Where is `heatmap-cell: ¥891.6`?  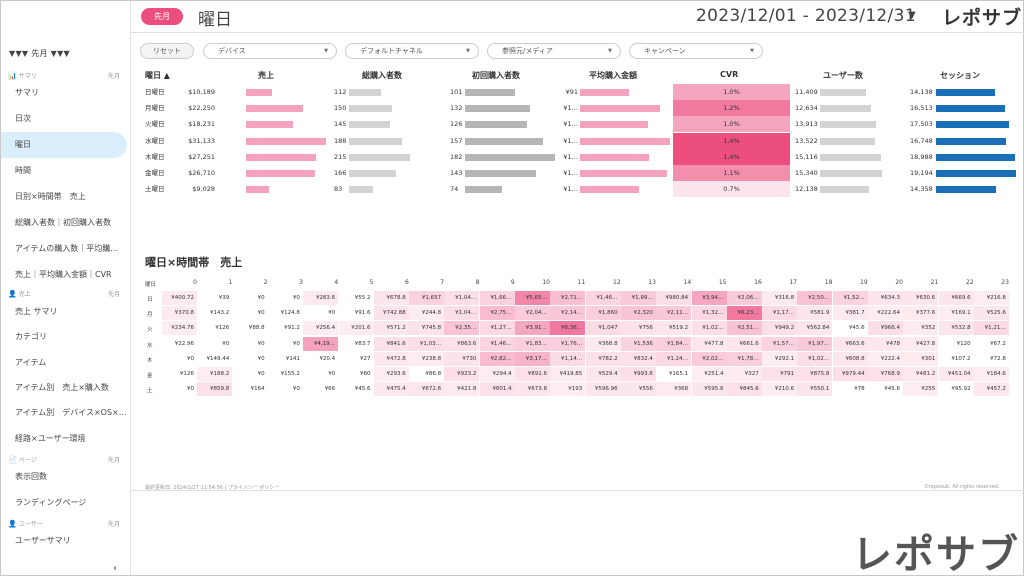 heatmap-cell: ¥891.6 is located at coordinates (532, 374).